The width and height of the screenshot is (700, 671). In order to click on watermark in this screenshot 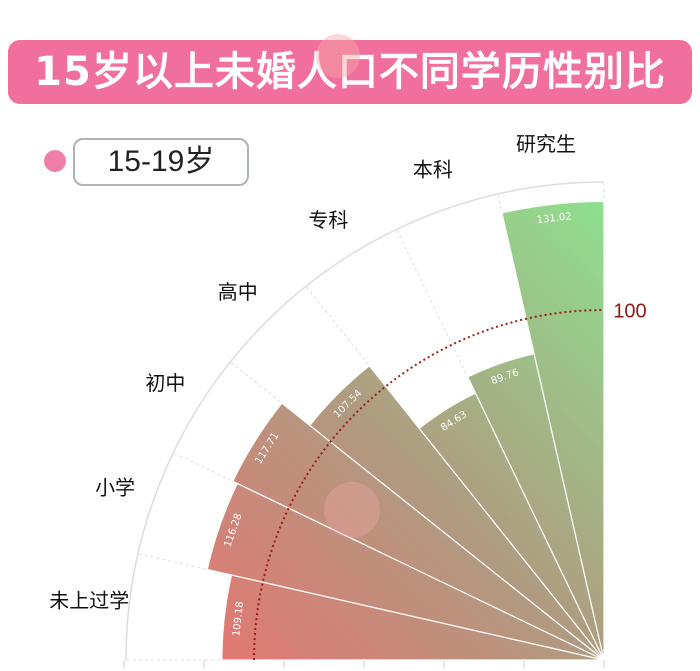, I will do `click(348, 286)`.